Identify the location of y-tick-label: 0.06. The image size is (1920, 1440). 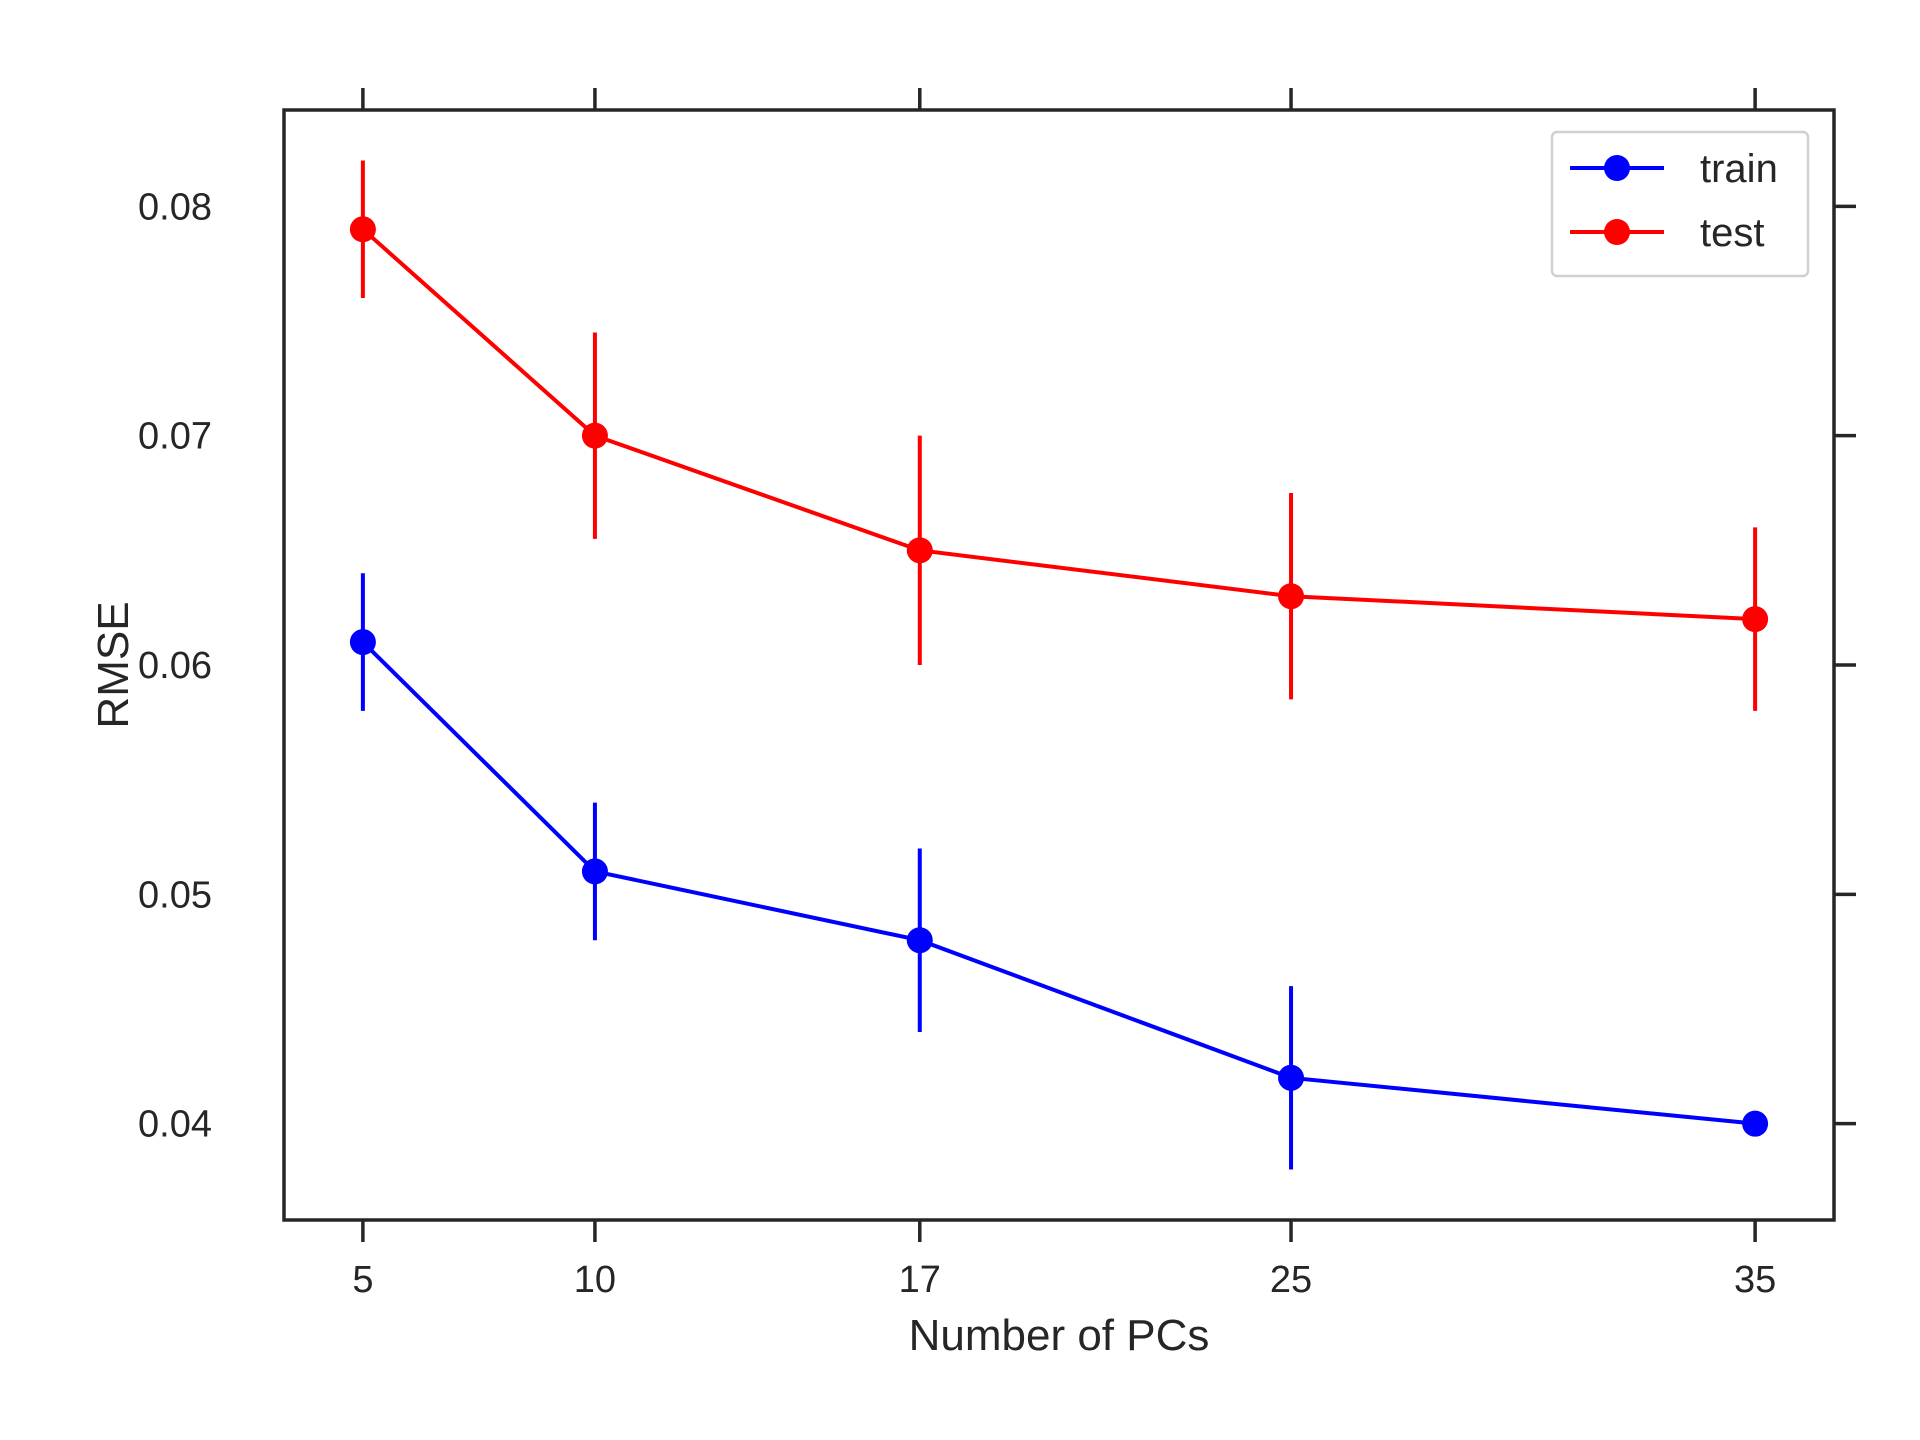
(175, 666).